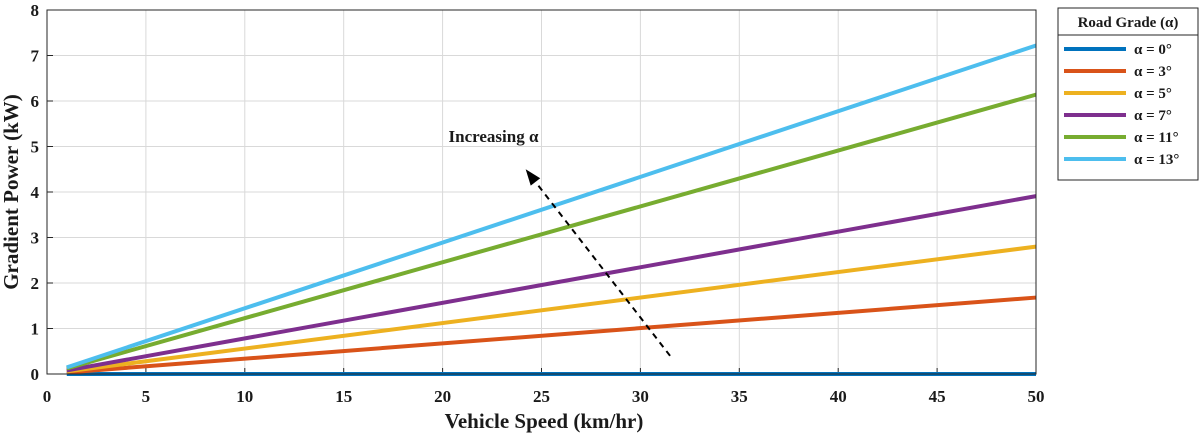  I want to click on x-ticks: 0 5 10 15 20 25 30 35 40 45 50, so click(544, 387).